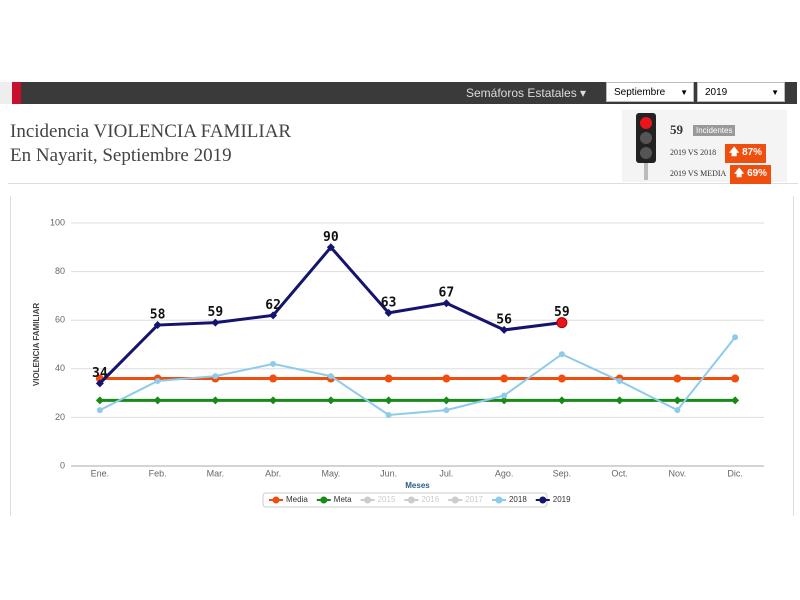 The height and width of the screenshot is (600, 800). I want to click on y-tick-label: 40, so click(60, 368).